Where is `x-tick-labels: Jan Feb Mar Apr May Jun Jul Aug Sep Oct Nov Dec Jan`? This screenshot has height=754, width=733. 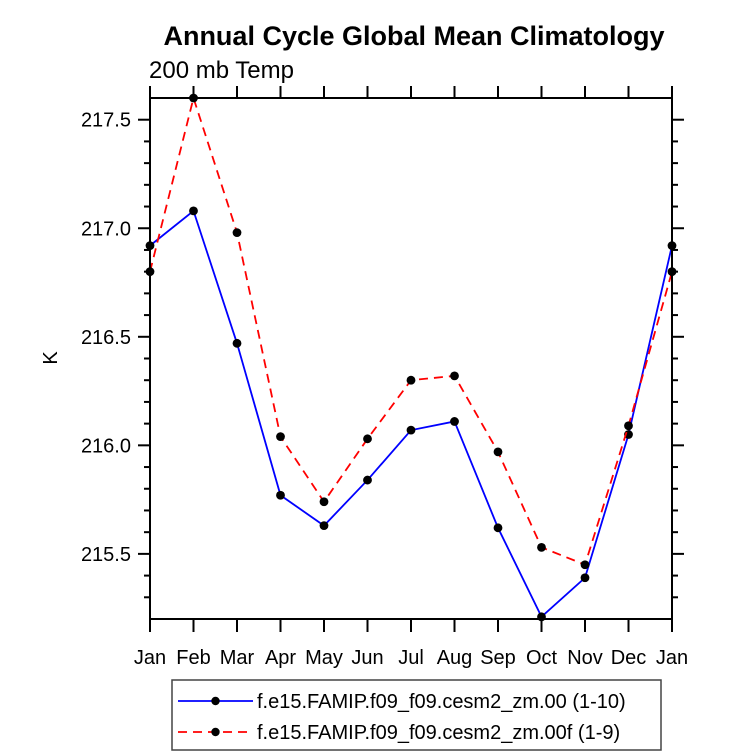
x-tick-labels: Jan Feb Mar Apr May Jun Jul Aug Sep Oct Nov Dec Jan is located at coordinates (411, 658).